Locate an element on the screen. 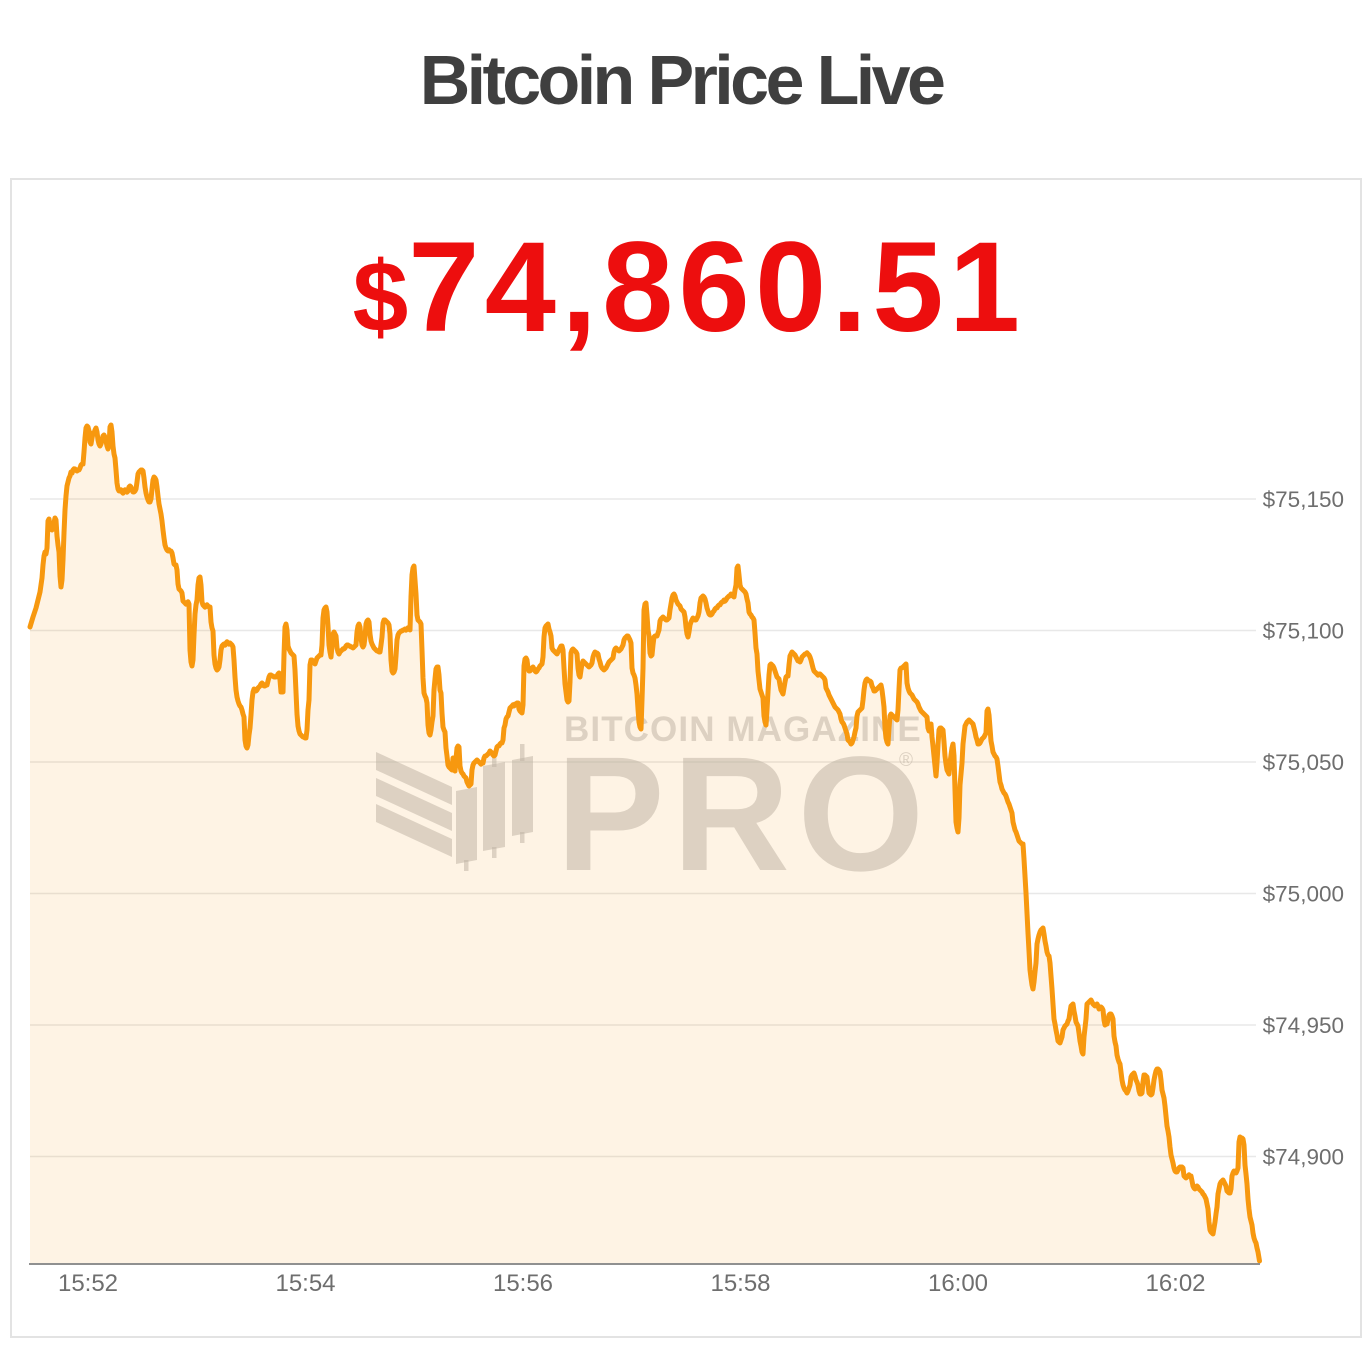 This screenshot has height=1350, width=1372. svg-text: $75,050 is located at coordinates (1303, 762).